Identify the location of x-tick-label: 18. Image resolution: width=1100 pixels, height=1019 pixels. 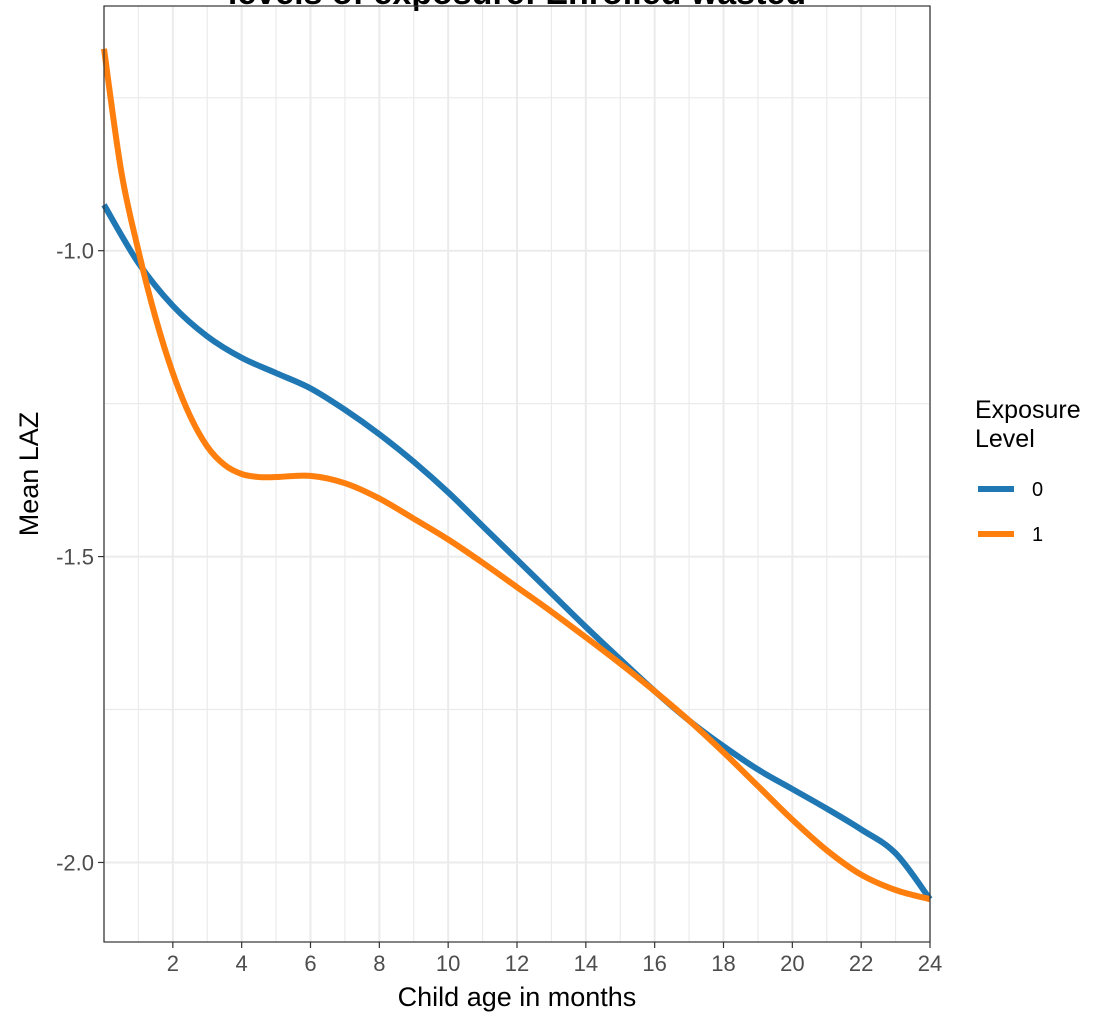
(723, 963).